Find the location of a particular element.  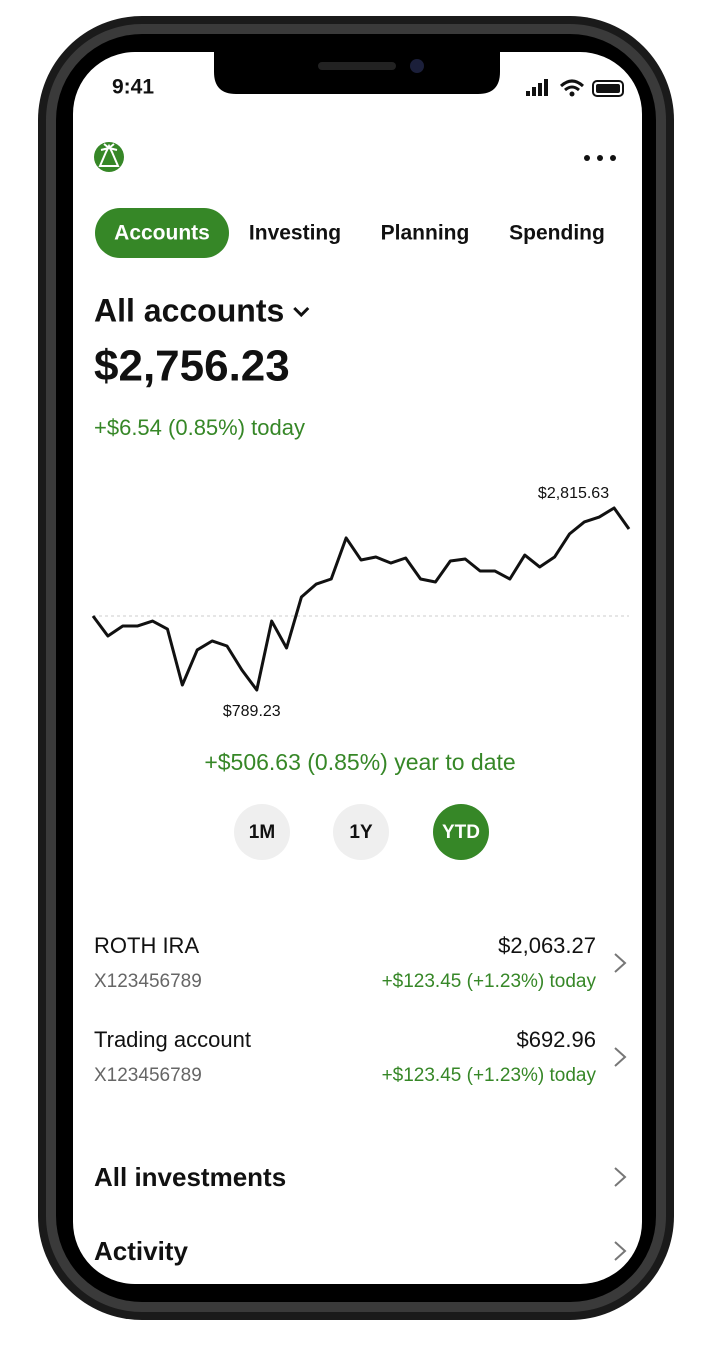

tab: Planning is located at coordinates (425, 233).